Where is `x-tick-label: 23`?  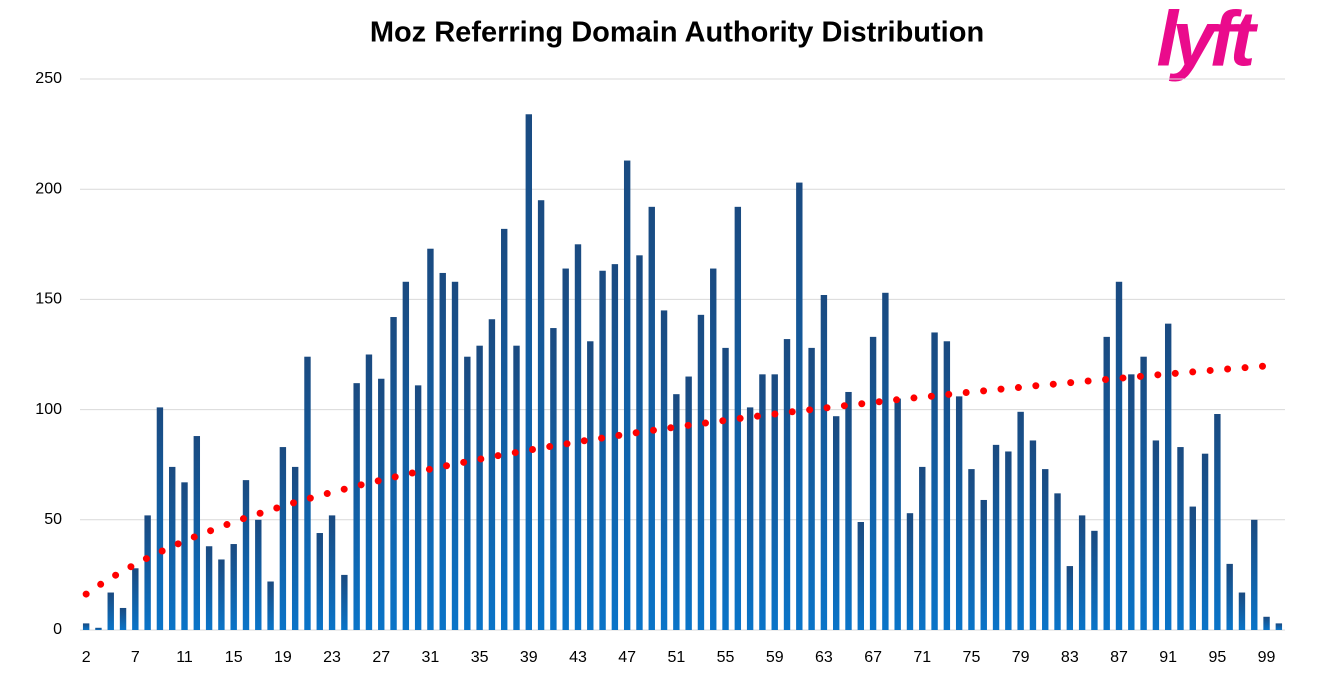 x-tick-label: 23 is located at coordinates (332, 657).